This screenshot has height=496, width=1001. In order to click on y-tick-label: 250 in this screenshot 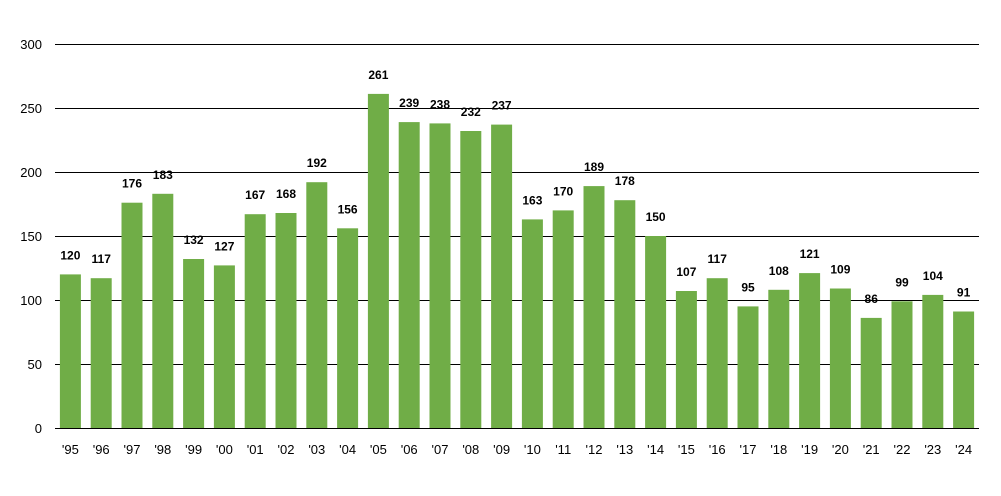, I will do `click(31, 108)`.